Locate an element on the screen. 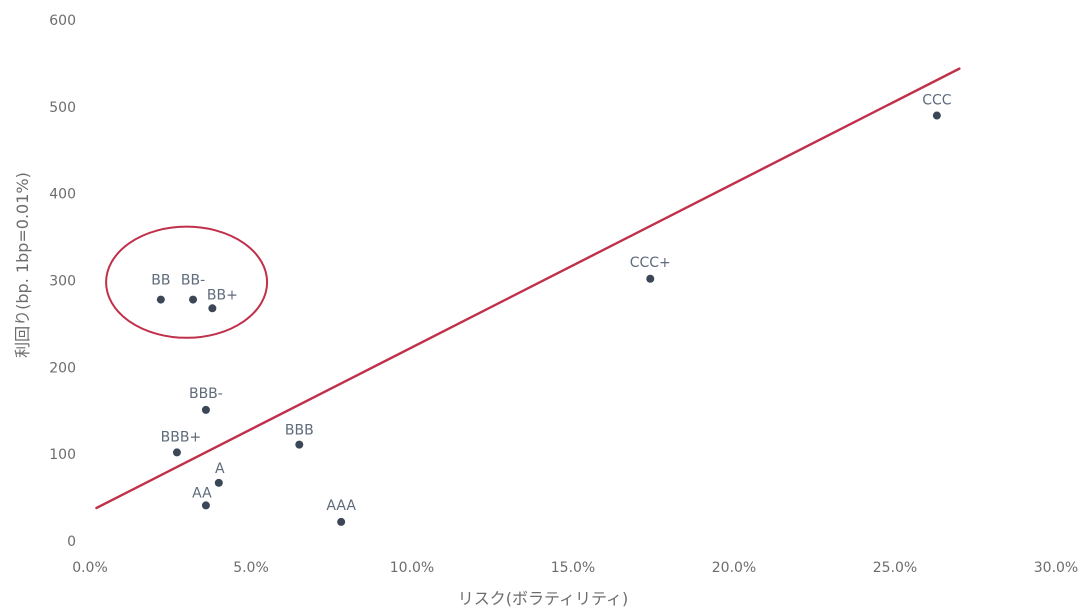 The width and height of the screenshot is (1088, 610). point-label: BB+ is located at coordinates (222, 295).